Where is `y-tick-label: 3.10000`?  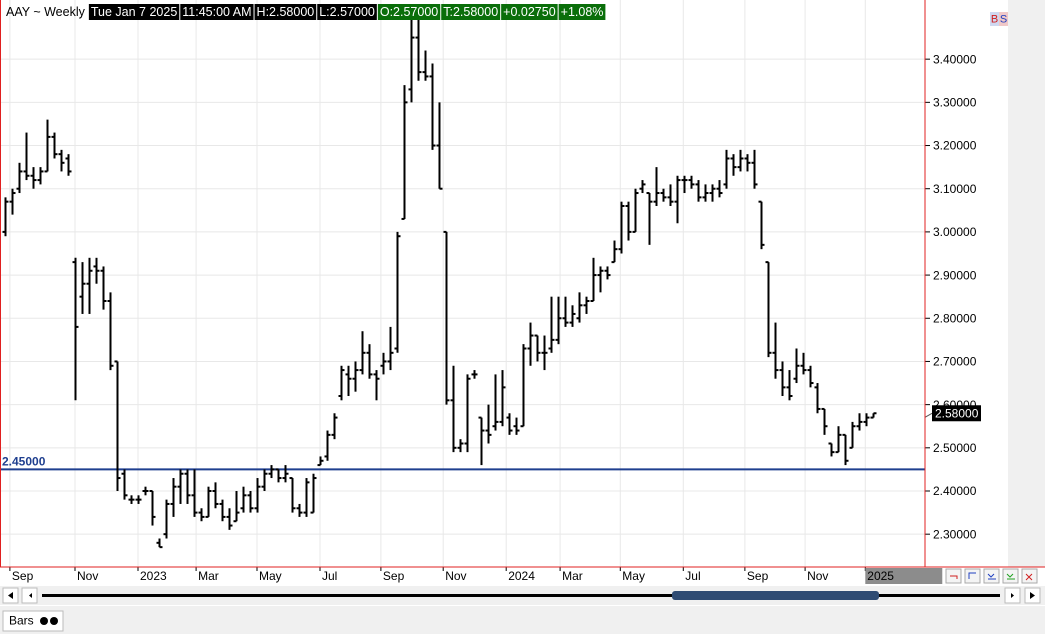
y-tick-label: 3.10000 is located at coordinates (955, 189).